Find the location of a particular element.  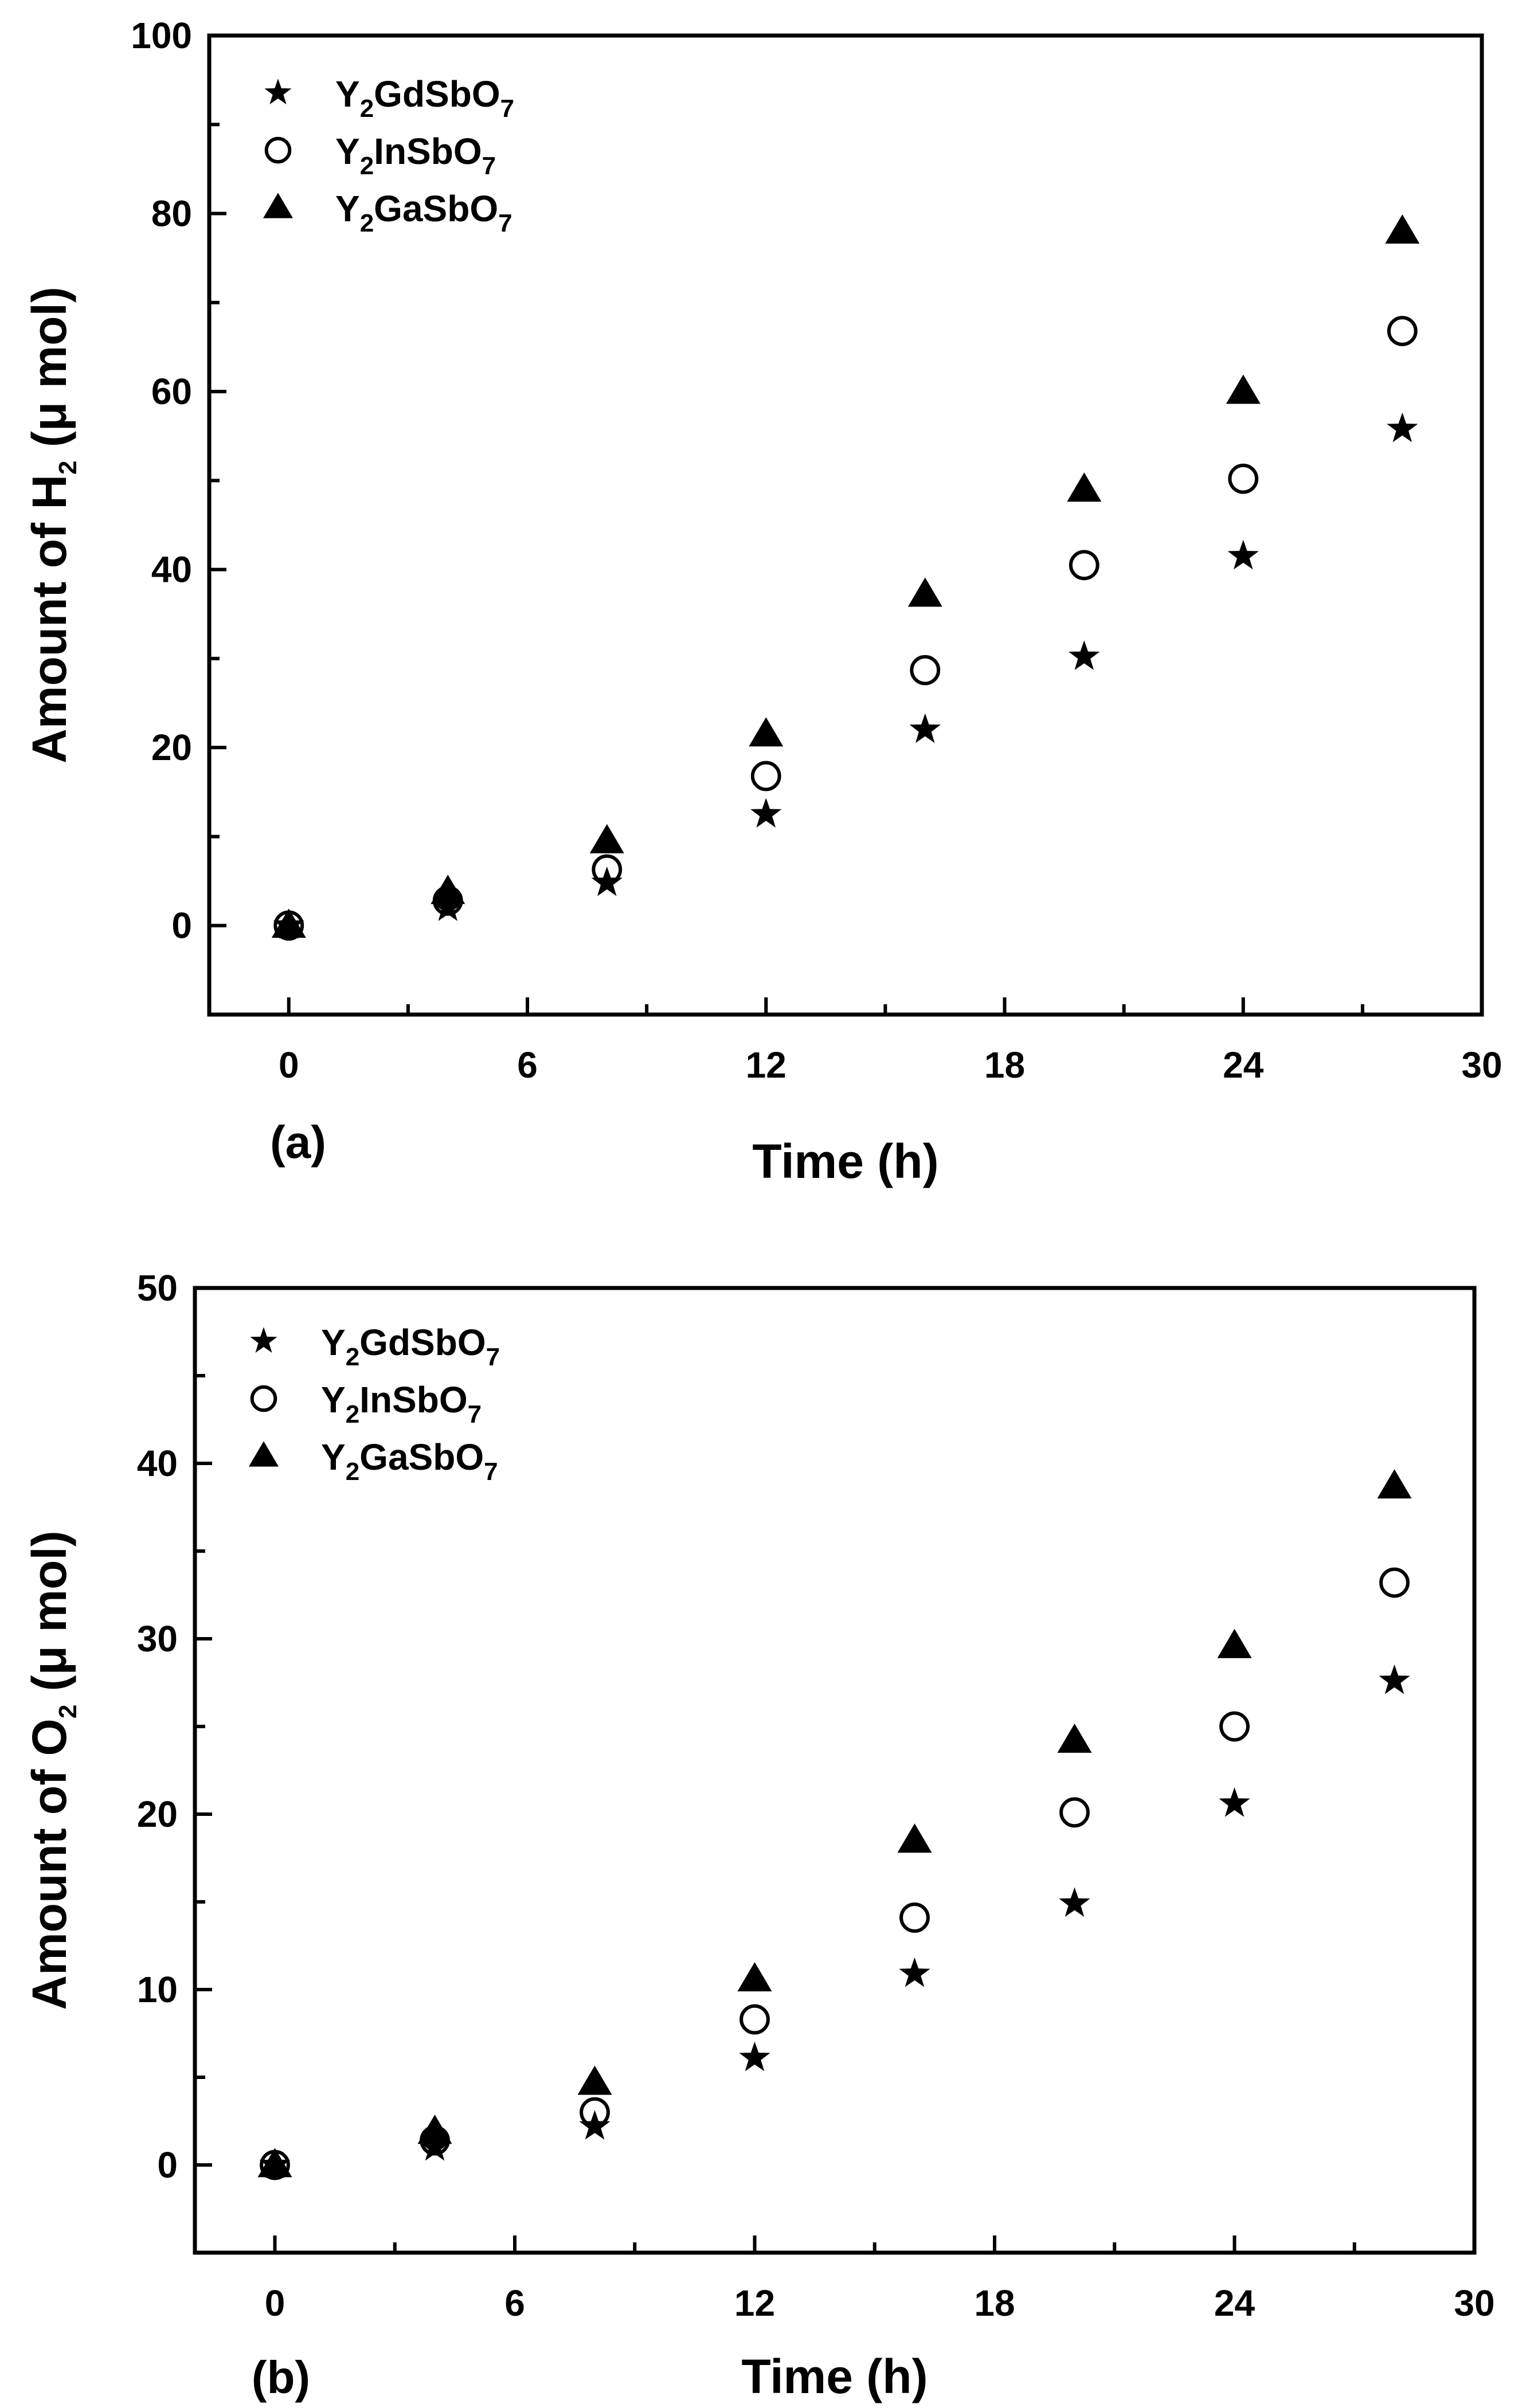

y-tick-label: 80 is located at coordinates (171, 213).